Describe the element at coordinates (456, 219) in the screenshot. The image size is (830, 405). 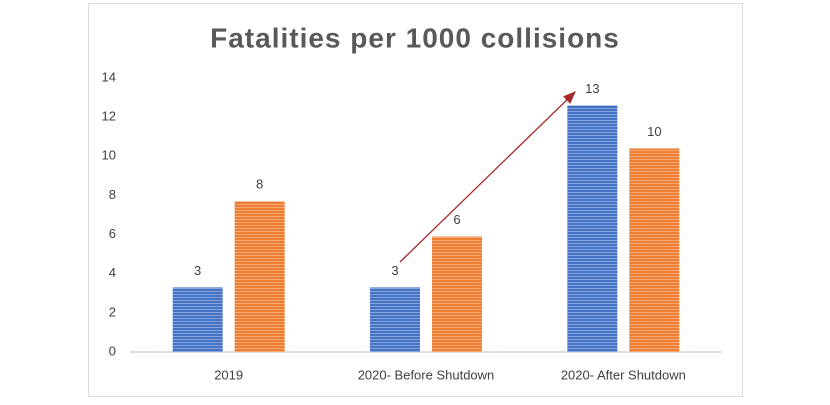
I see `value-label: 6` at that location.